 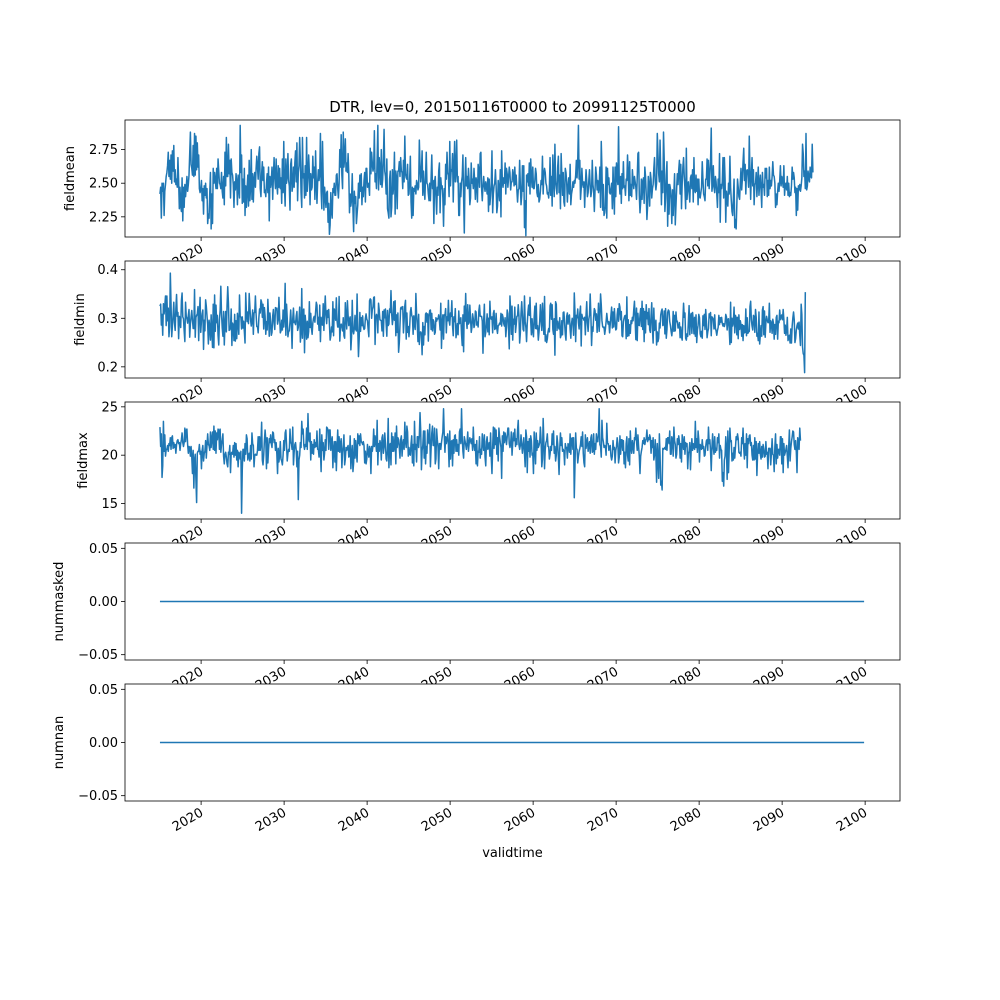 I want to click on y-tick-label: 2.50, so click(x=103, y=184).